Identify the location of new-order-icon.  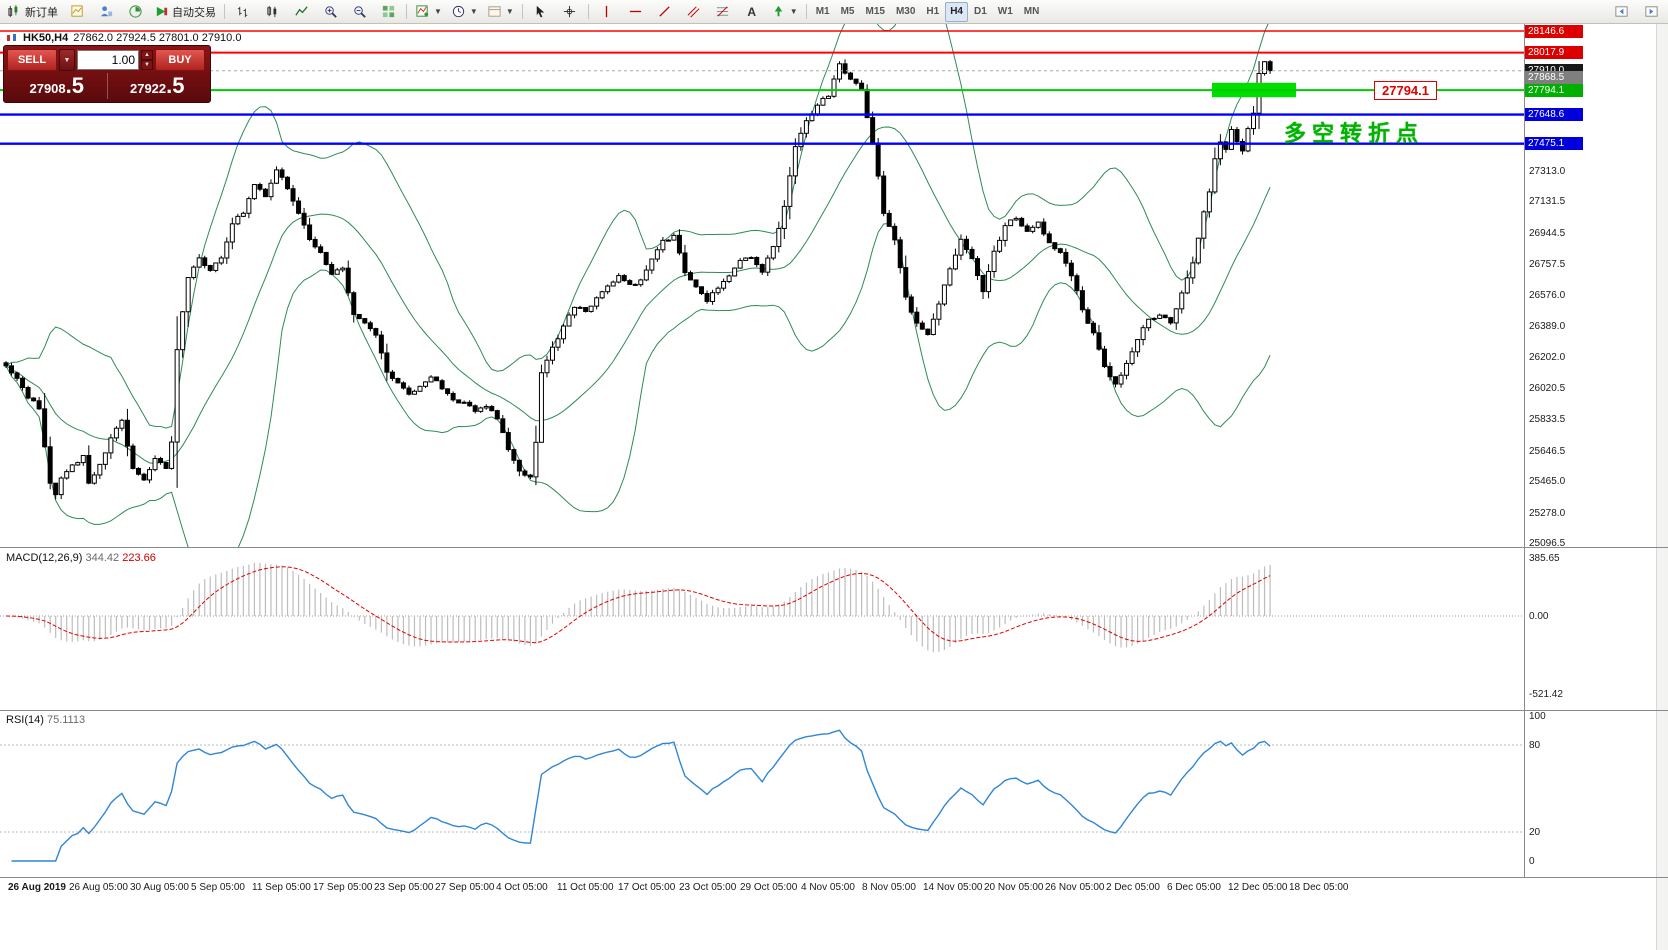
(13, 11).